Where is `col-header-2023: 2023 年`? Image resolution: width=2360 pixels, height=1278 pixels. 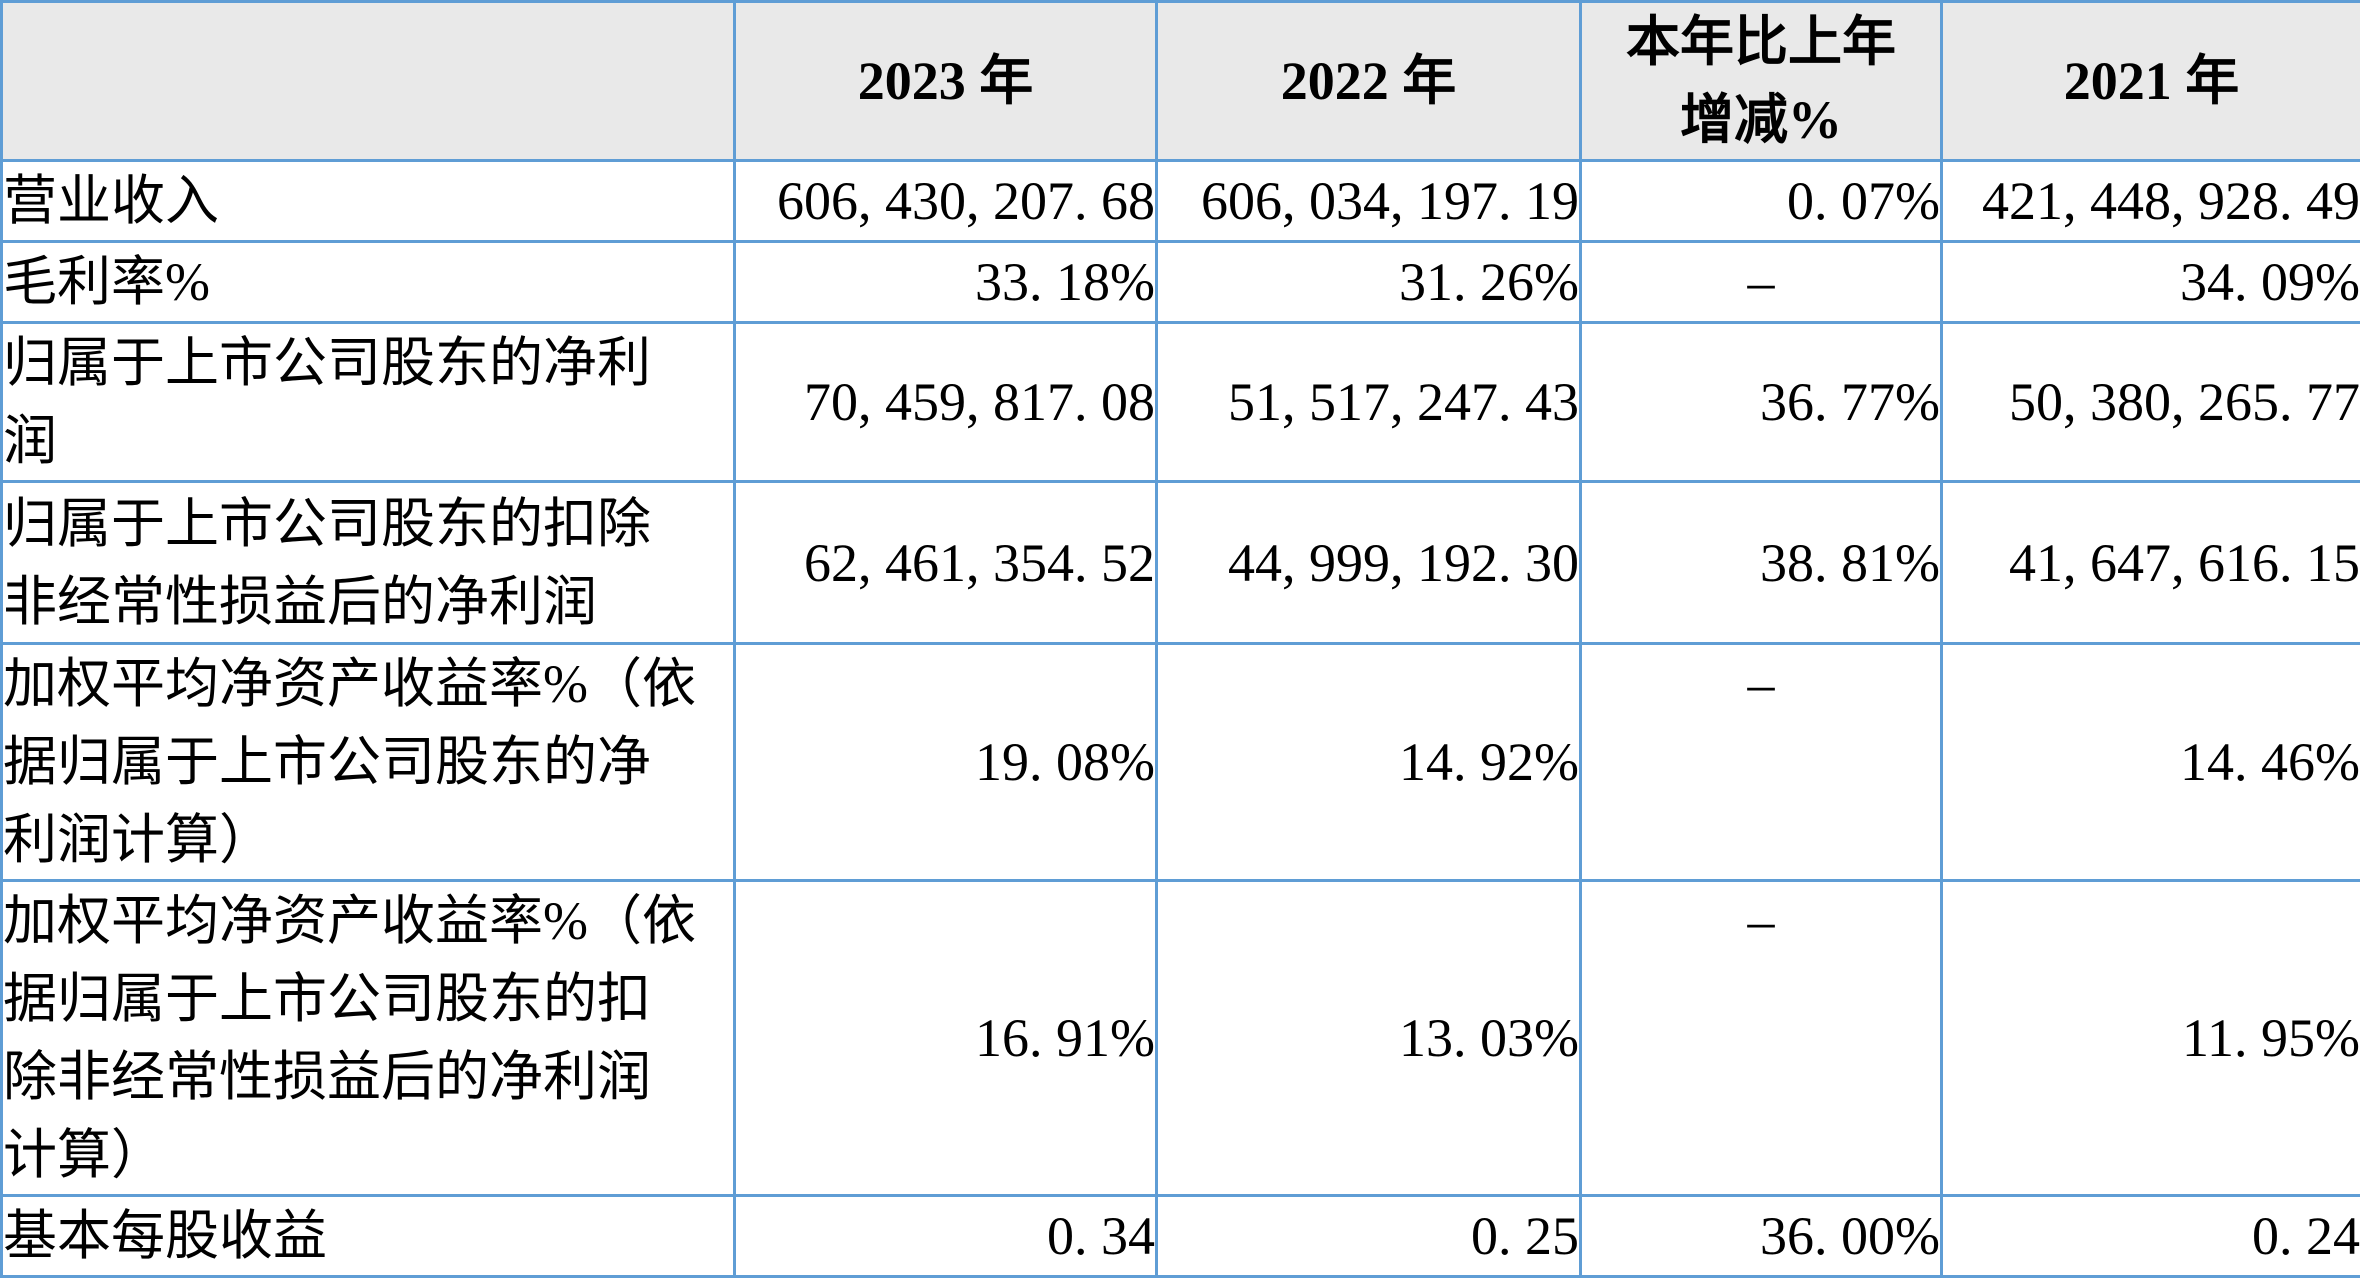 col-header-2023: 2023 年 is located at coordinates (946, 81).